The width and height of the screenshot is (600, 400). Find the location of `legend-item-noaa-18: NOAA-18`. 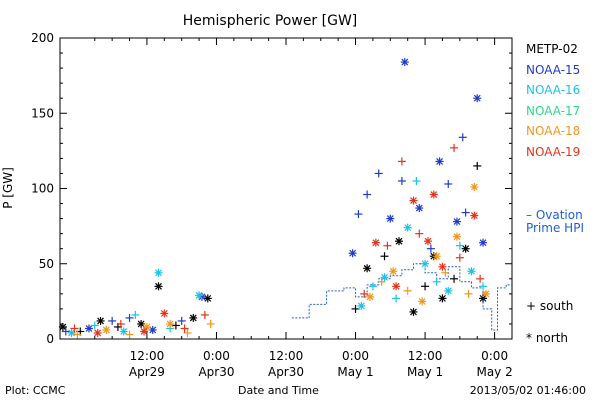

legend-item-noaa-18: NOAA-18 is located at coordinates (553, 131).